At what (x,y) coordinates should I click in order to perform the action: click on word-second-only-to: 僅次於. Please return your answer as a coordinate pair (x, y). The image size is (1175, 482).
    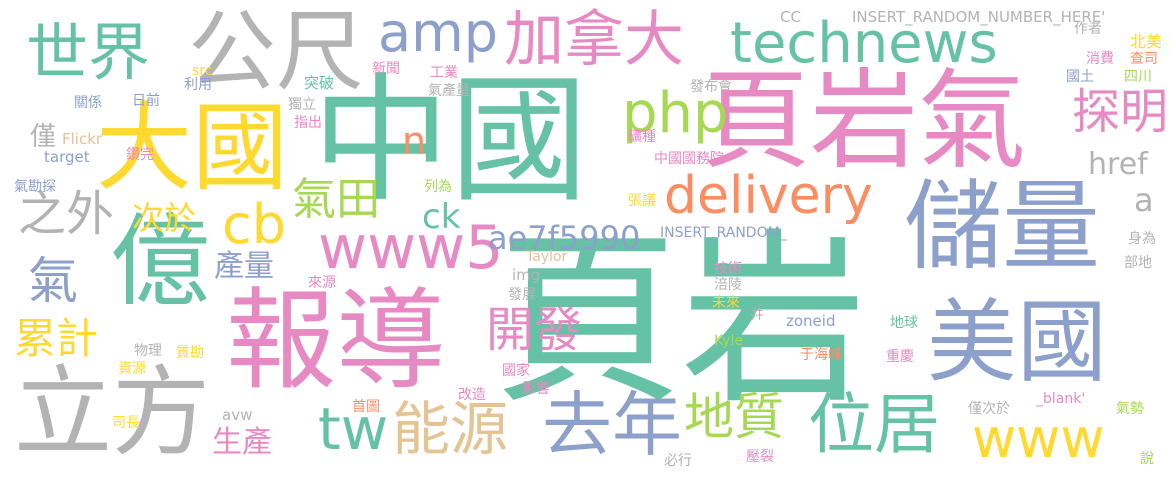
    Looking at the image, I should click on (989, 409).